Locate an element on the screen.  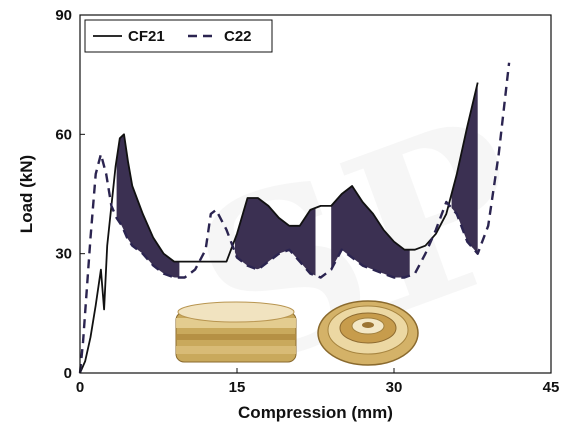
y-tick-label: 0 is located at coordinates (68, 373).